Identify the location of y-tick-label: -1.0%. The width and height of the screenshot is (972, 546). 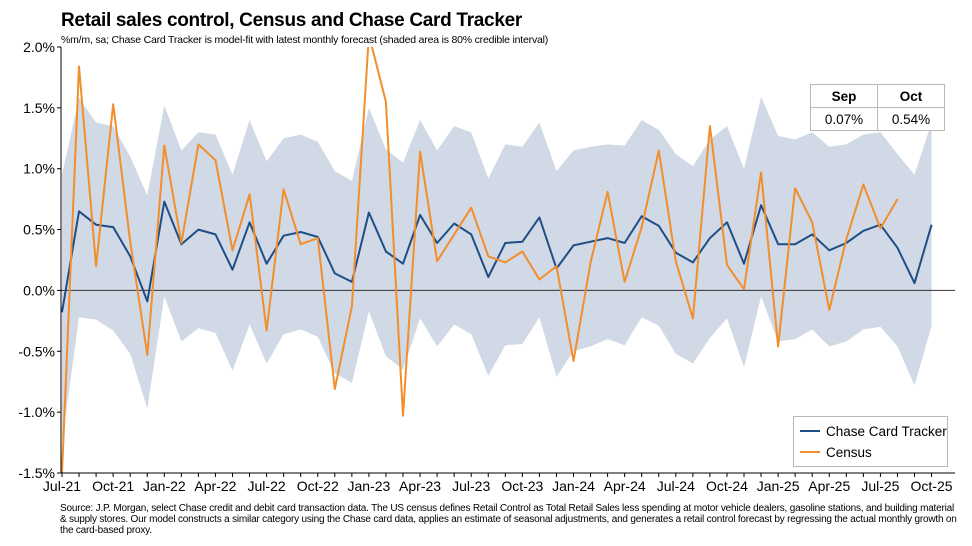
(36, 412).